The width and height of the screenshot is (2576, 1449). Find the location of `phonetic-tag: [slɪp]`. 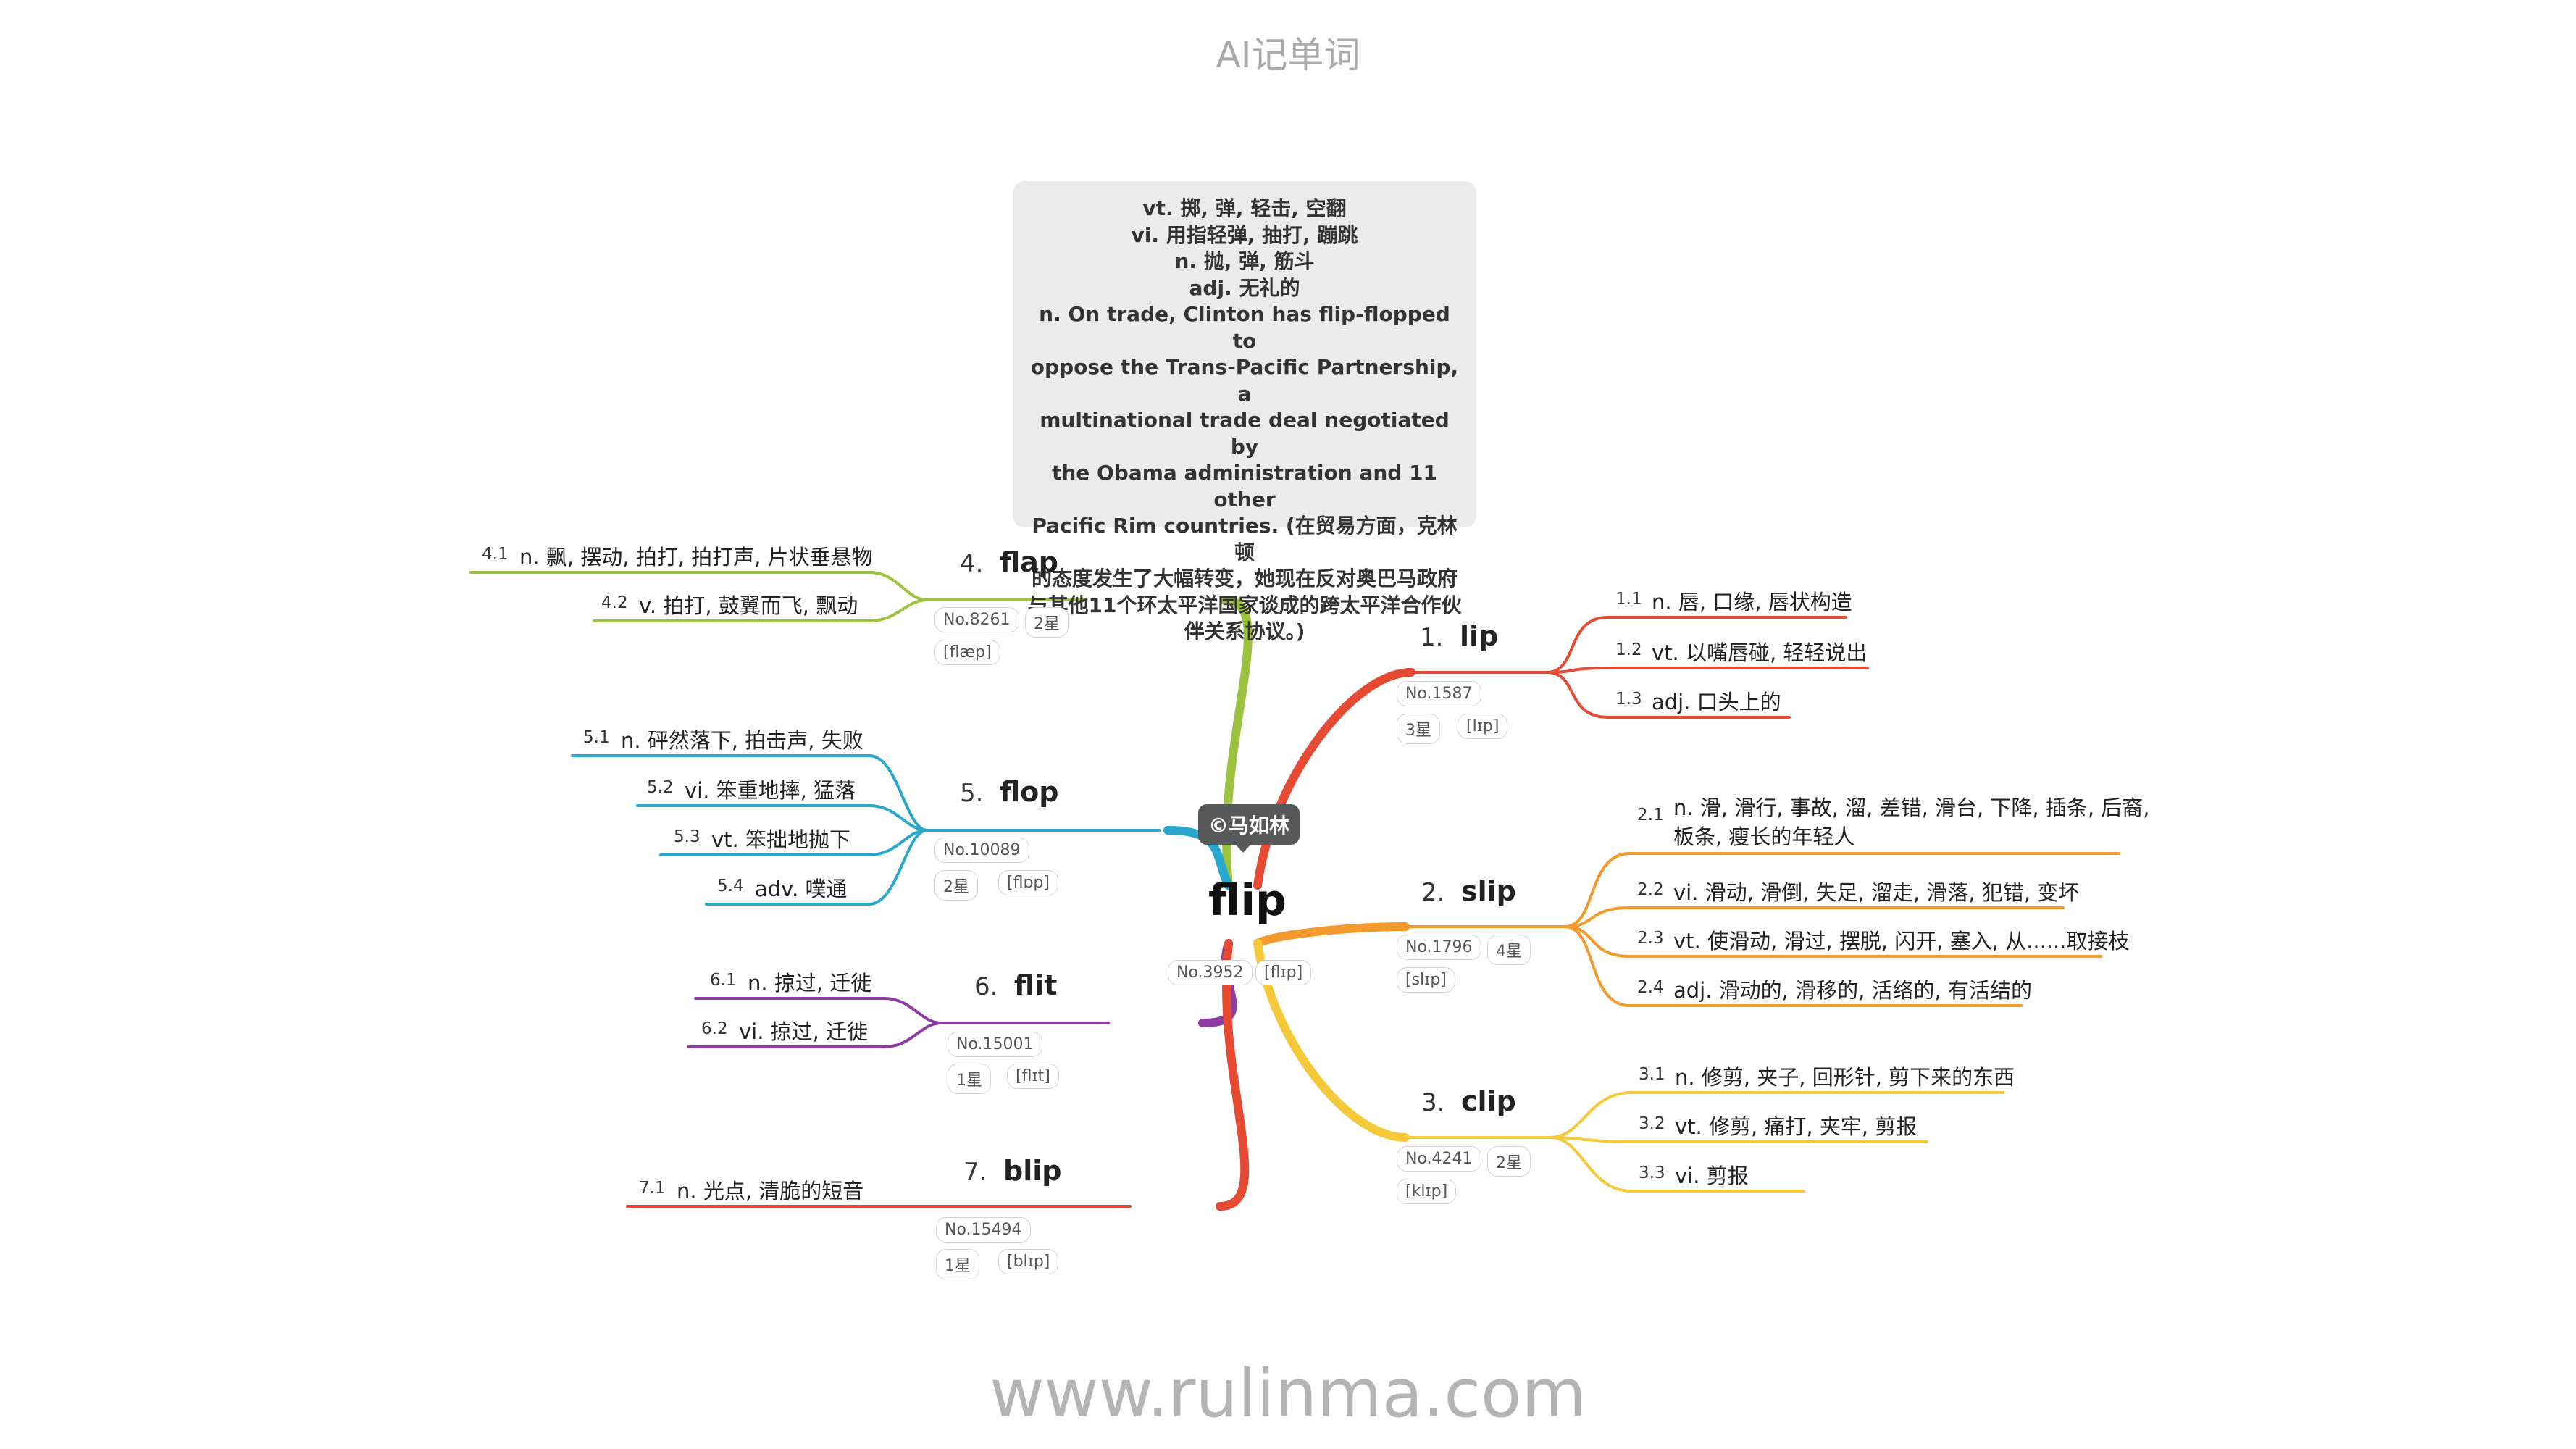

phonetic-tag: [slɪp] is located at coordinates (1426, 980).